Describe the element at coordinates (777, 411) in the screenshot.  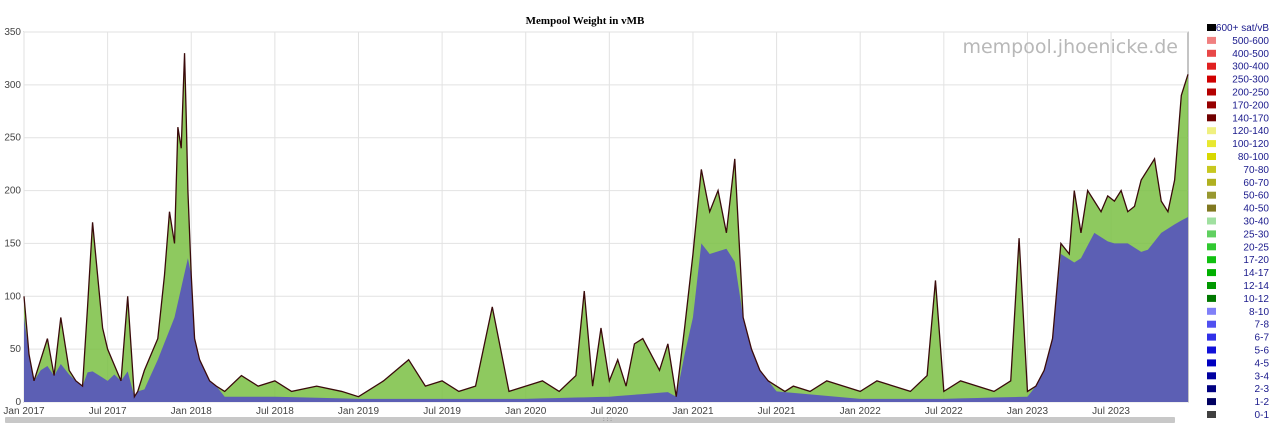
I see `x-tick-label: Jul 2021` at that location.